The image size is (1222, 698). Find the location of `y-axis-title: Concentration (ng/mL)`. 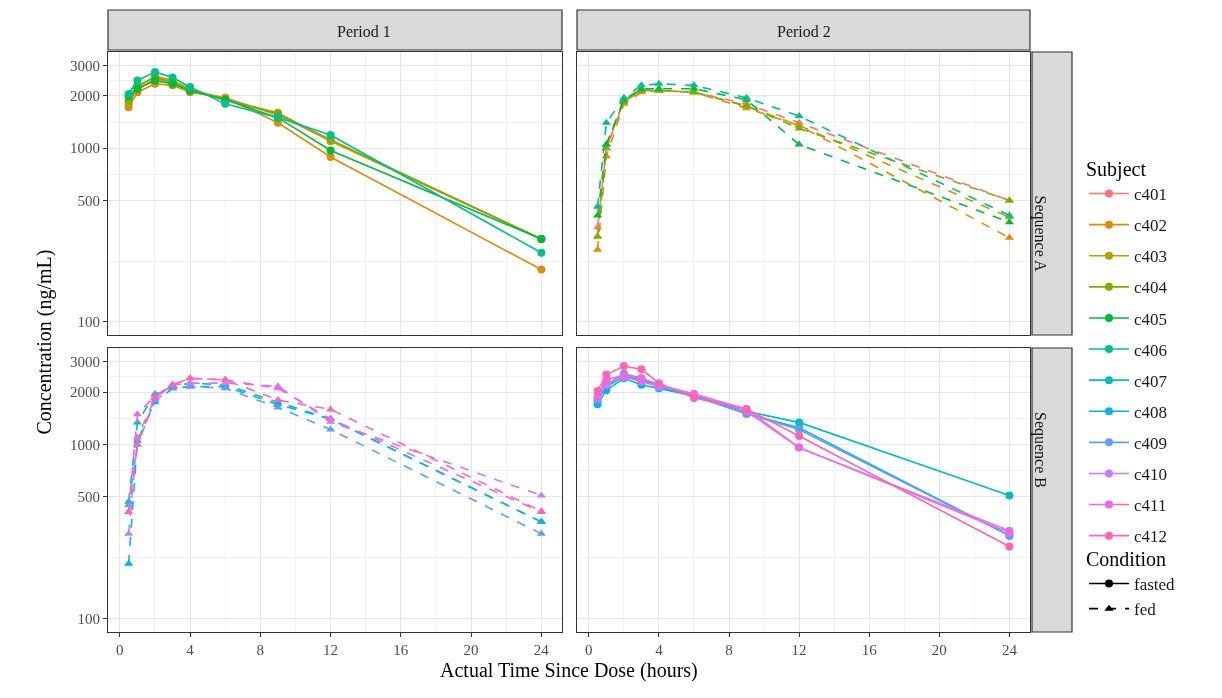

y-axis-title: Concentration (ng/mL) is located at coordinates (44, 342).